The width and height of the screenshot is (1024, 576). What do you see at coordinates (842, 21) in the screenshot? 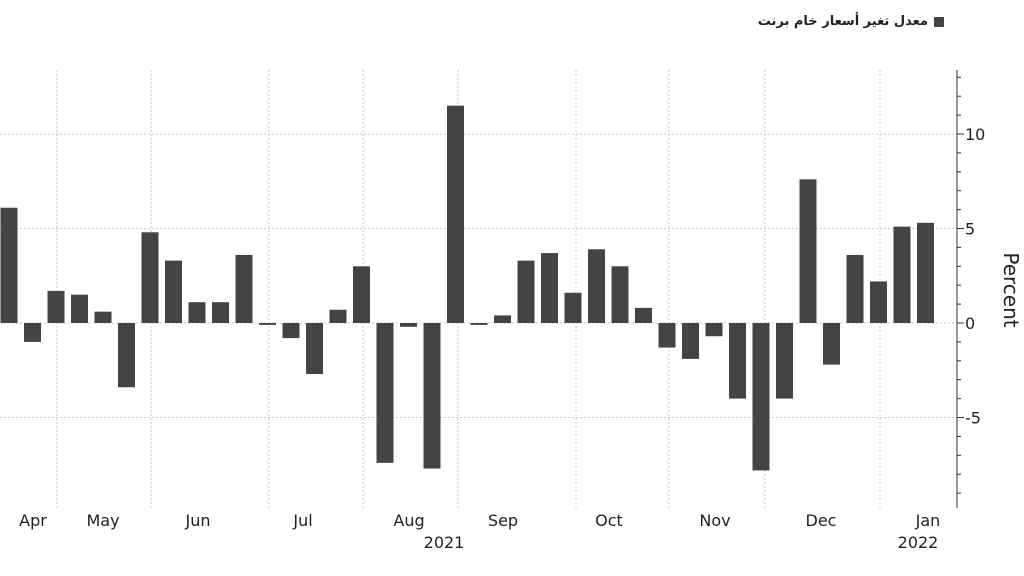
I see `legend-label: معدل تغير أسعار خام برنت` at bounding box center [842, 21].